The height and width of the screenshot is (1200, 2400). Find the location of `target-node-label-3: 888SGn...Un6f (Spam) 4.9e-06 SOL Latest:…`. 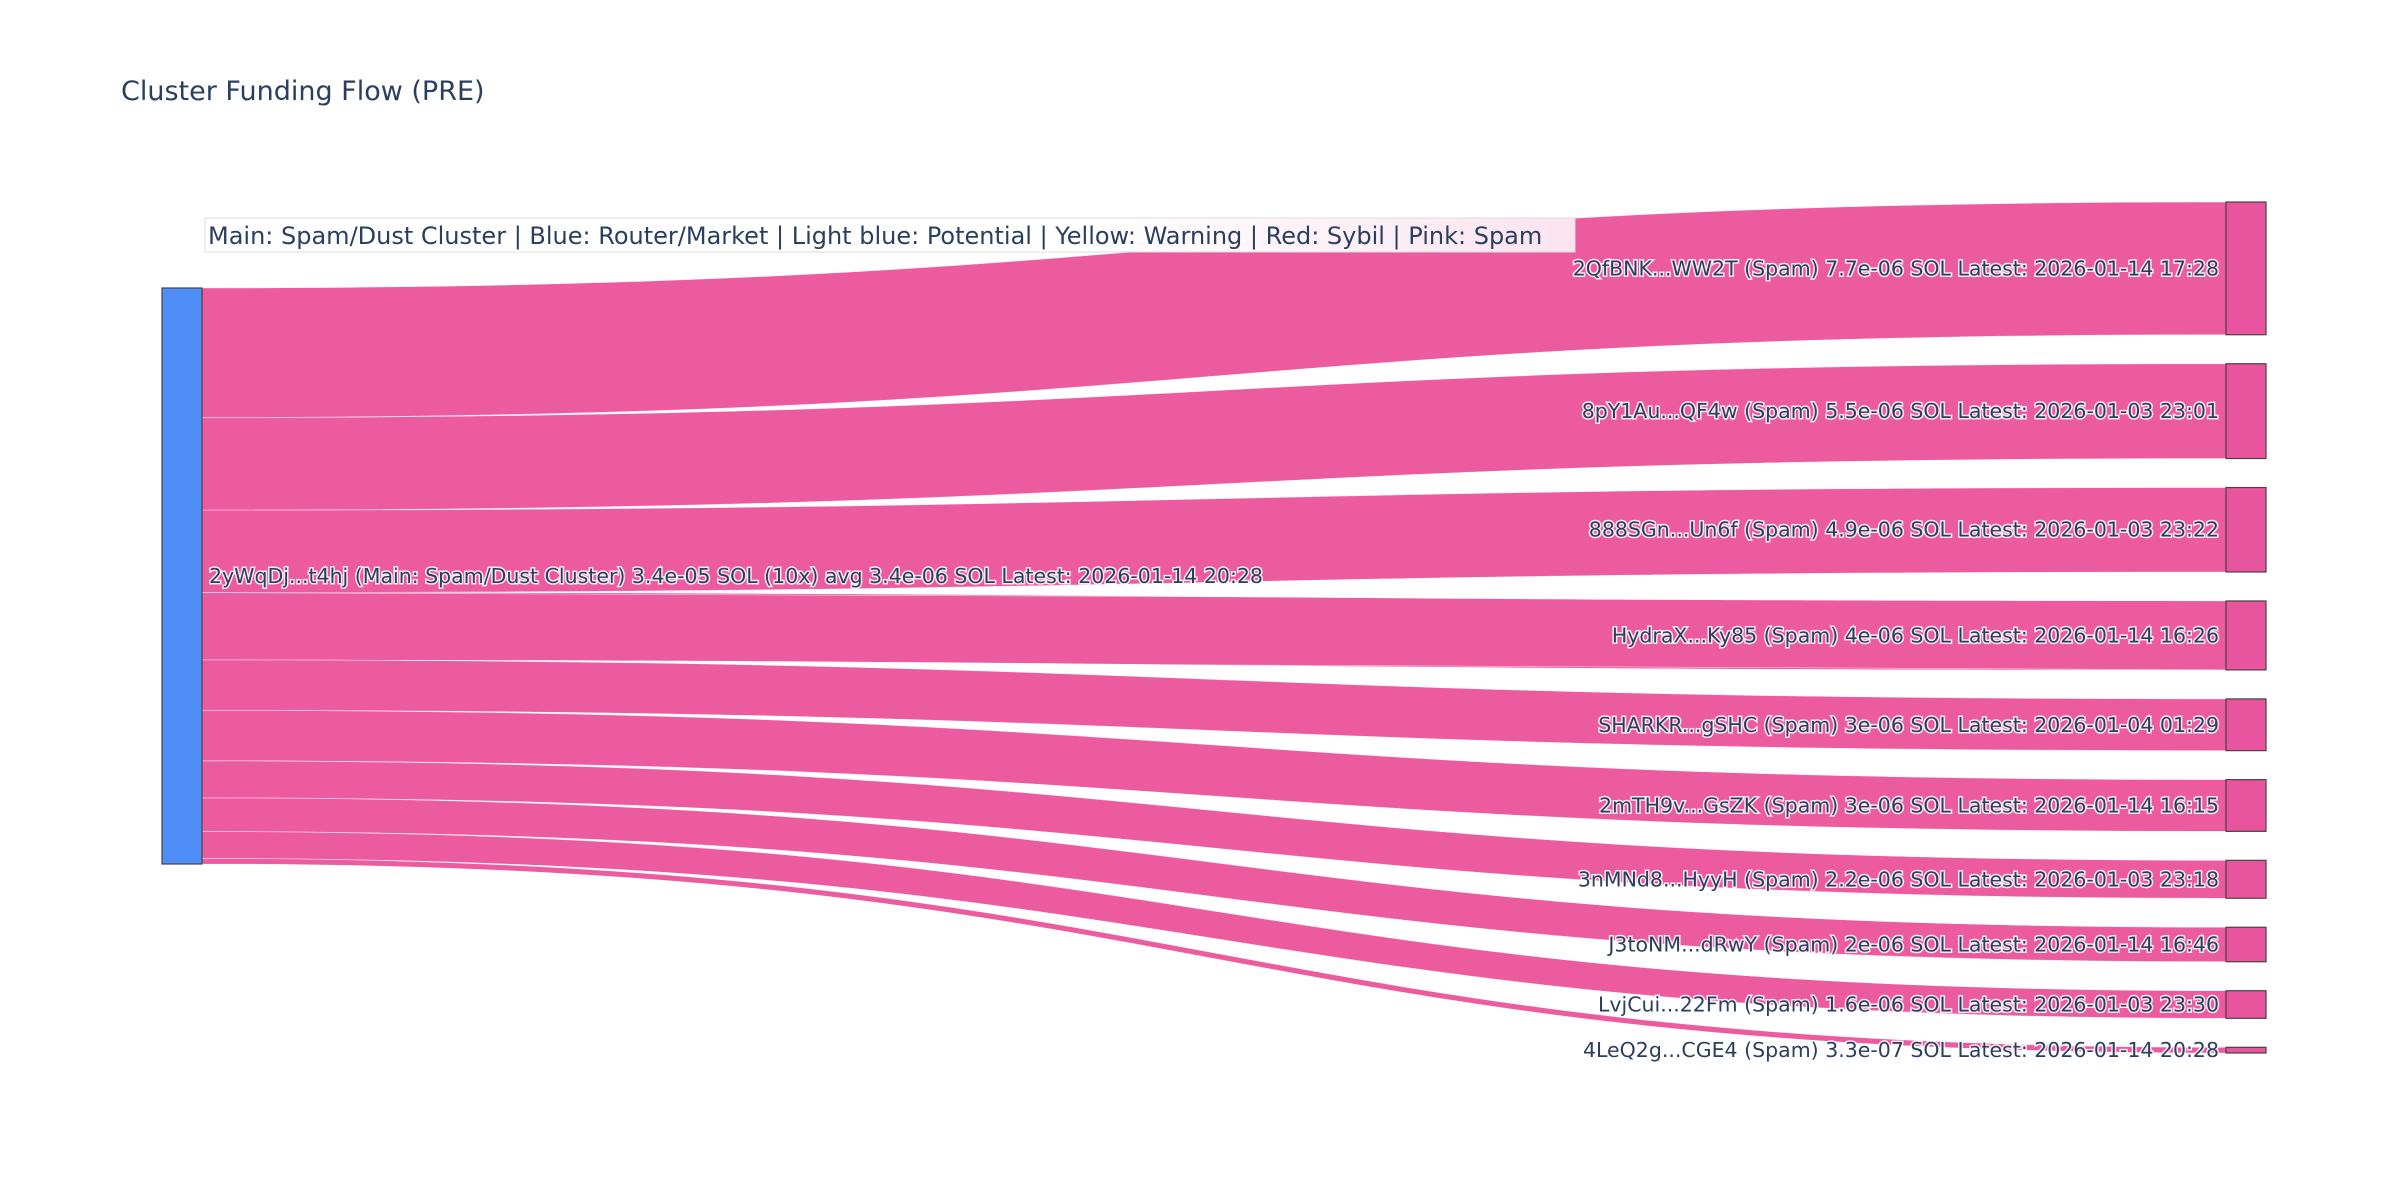

target-node-label-3: 888SGn...Un6f (Spam) 4.9e-06 SOL Latest:… is located at coordinates (1904, 530).